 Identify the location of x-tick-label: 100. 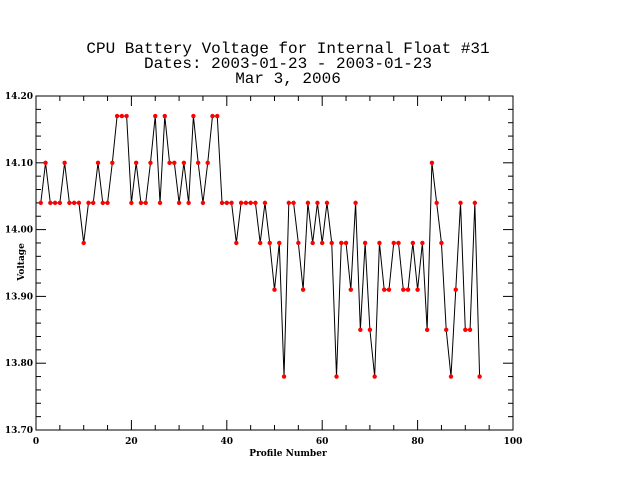
(513, 442).